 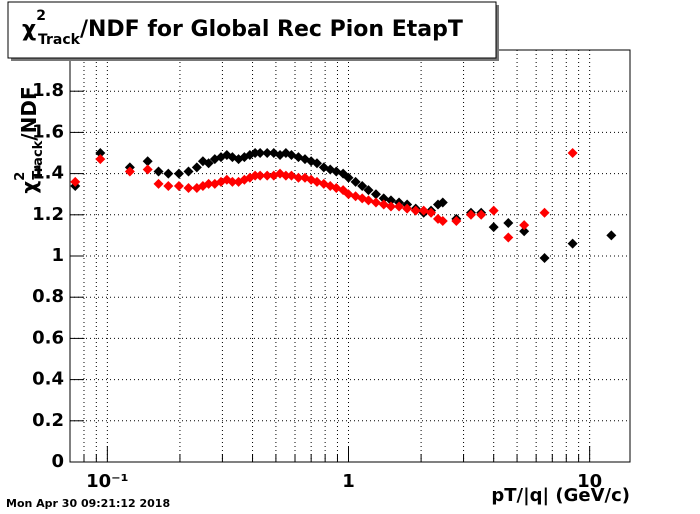 What do you see at coordinates (271, 29) in the screenshot?
I see `title-main: /NDF for Global Rec Pion EtapT` at bounding box center [271, 29].